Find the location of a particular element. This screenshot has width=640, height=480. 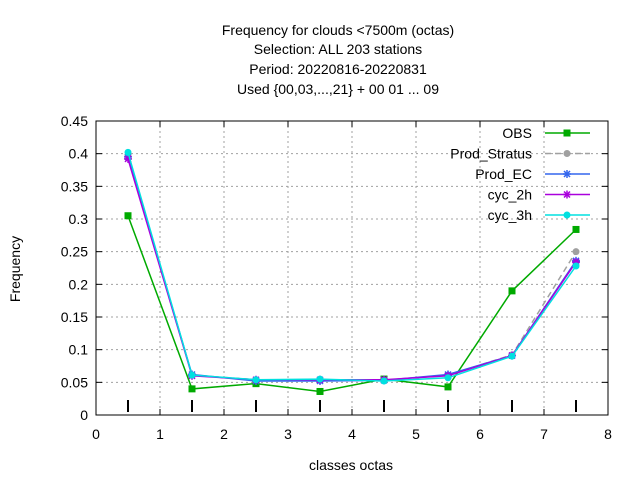

x-tick-label: 3 is located at coordinates (288, 434).